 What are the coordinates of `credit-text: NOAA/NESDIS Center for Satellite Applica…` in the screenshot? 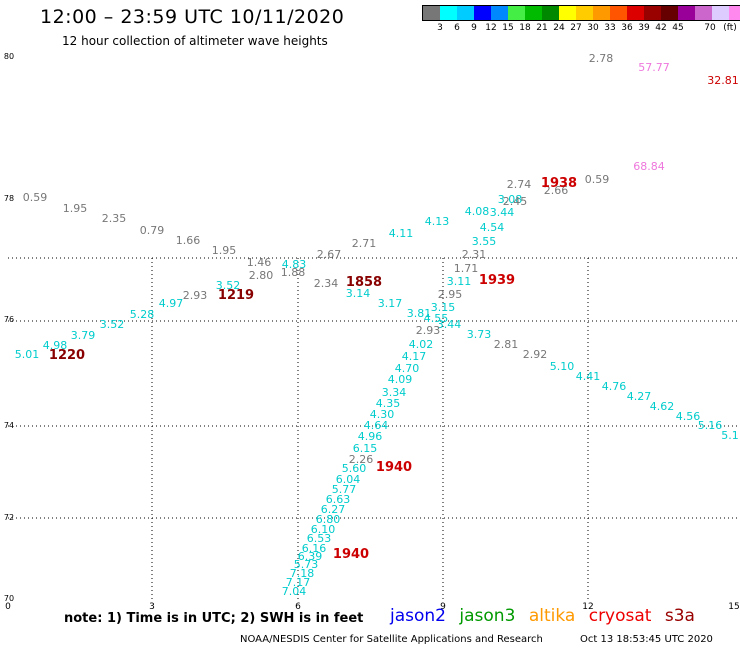 It's located at (391, 639).